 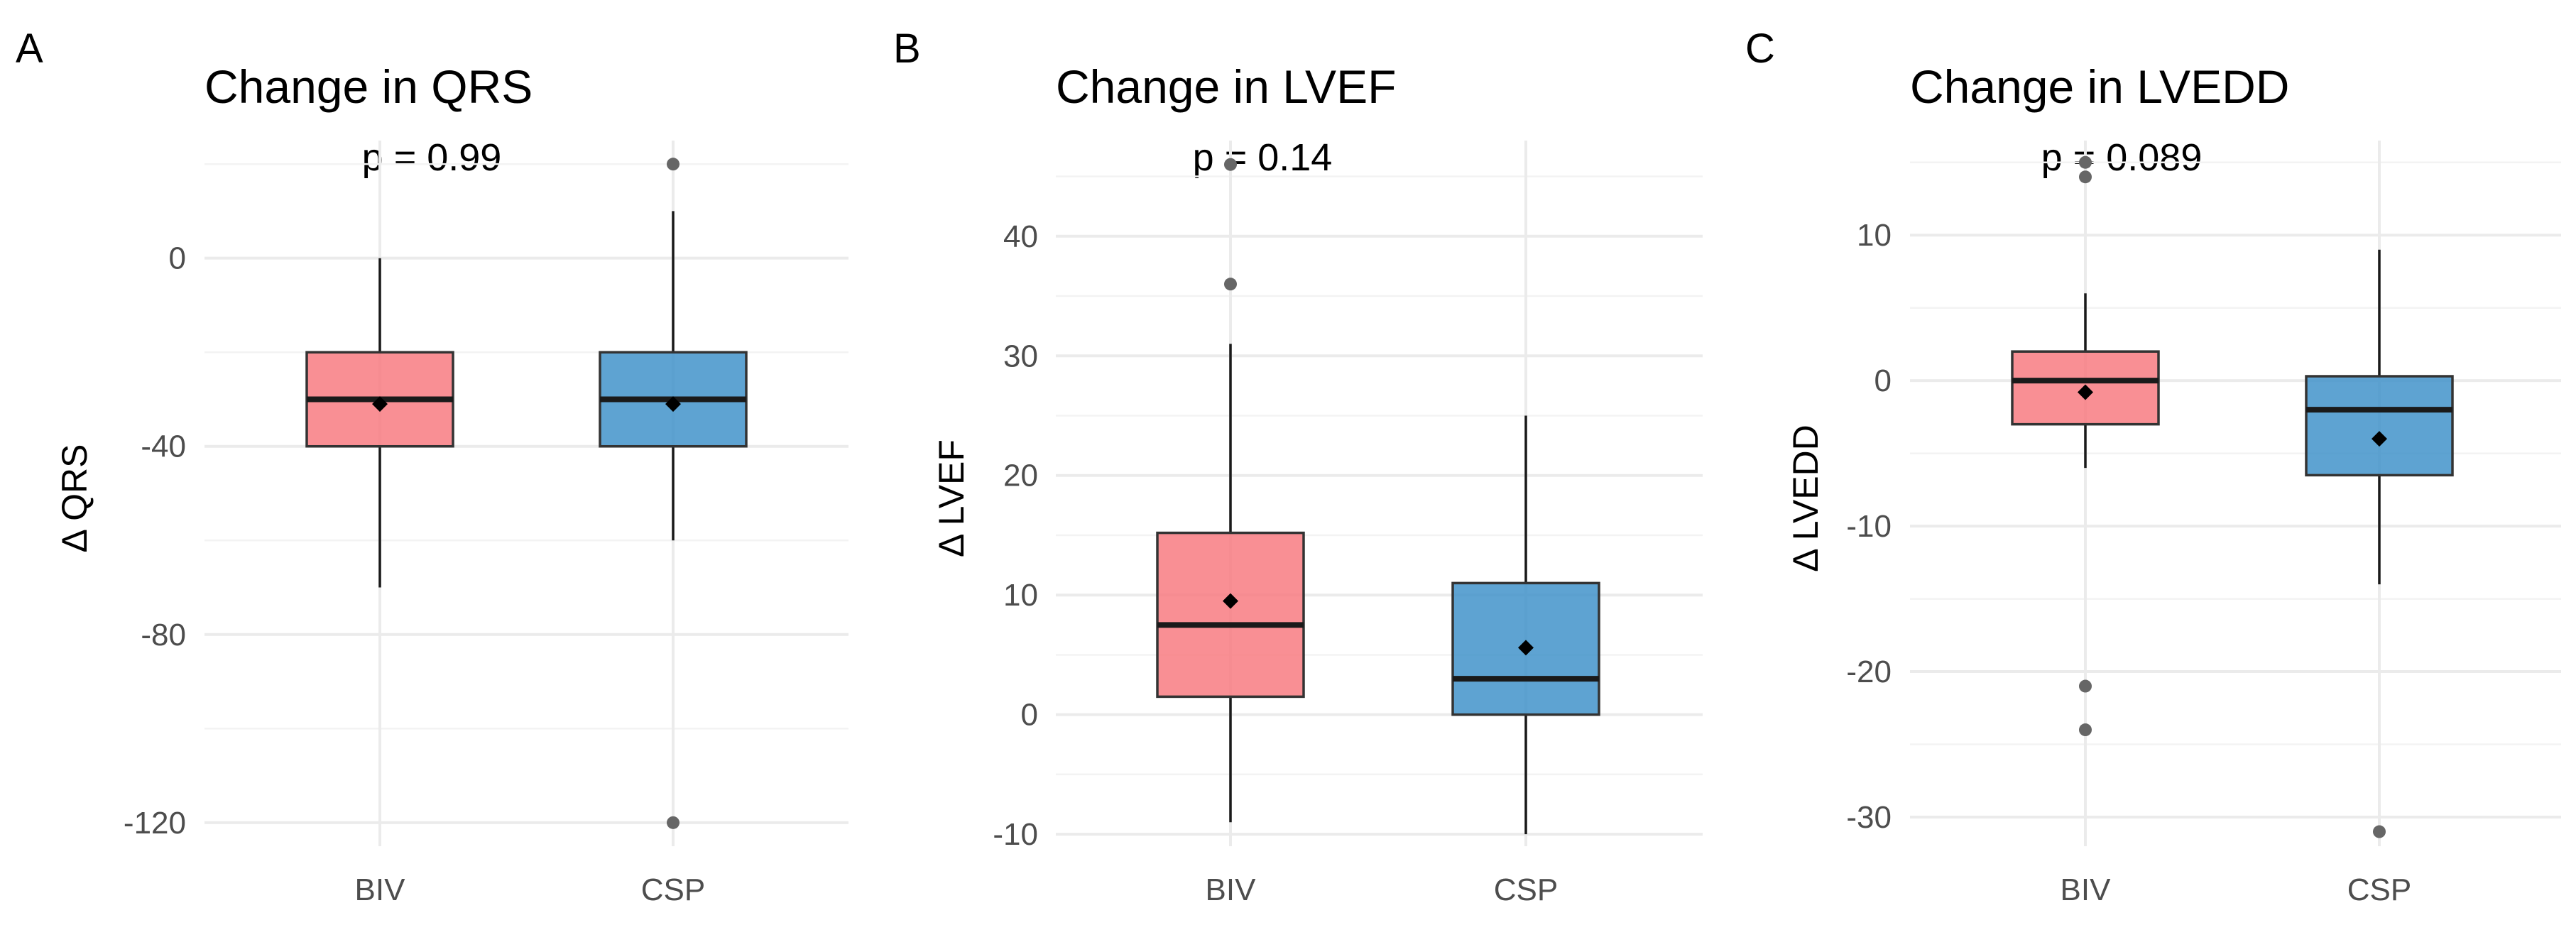 I want to click on y-tick-label: -30, so click(x=1869, y=817).